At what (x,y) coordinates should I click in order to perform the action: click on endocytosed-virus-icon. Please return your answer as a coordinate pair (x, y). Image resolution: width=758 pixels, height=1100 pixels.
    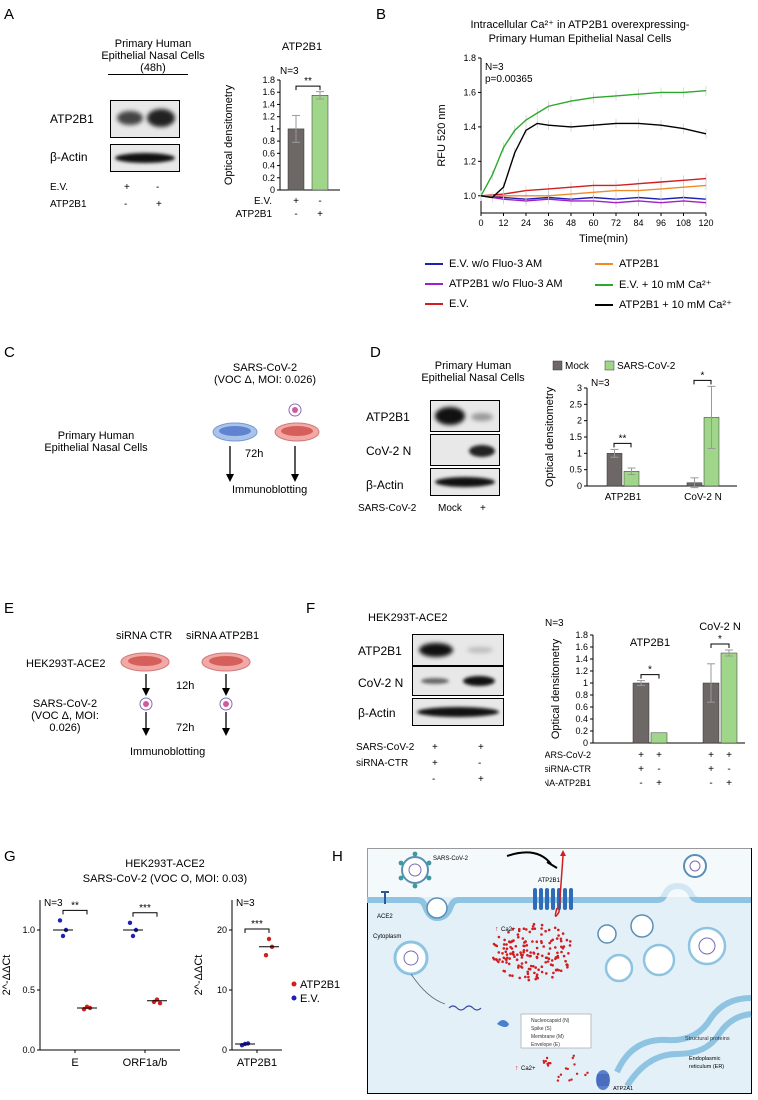
    Looking at the image, I should click on (437, 908).